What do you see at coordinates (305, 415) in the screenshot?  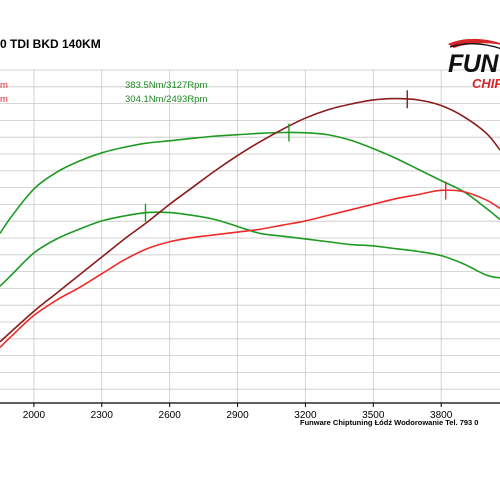 I see `x-tick-label: 3200` at bounding box center [305, 415].